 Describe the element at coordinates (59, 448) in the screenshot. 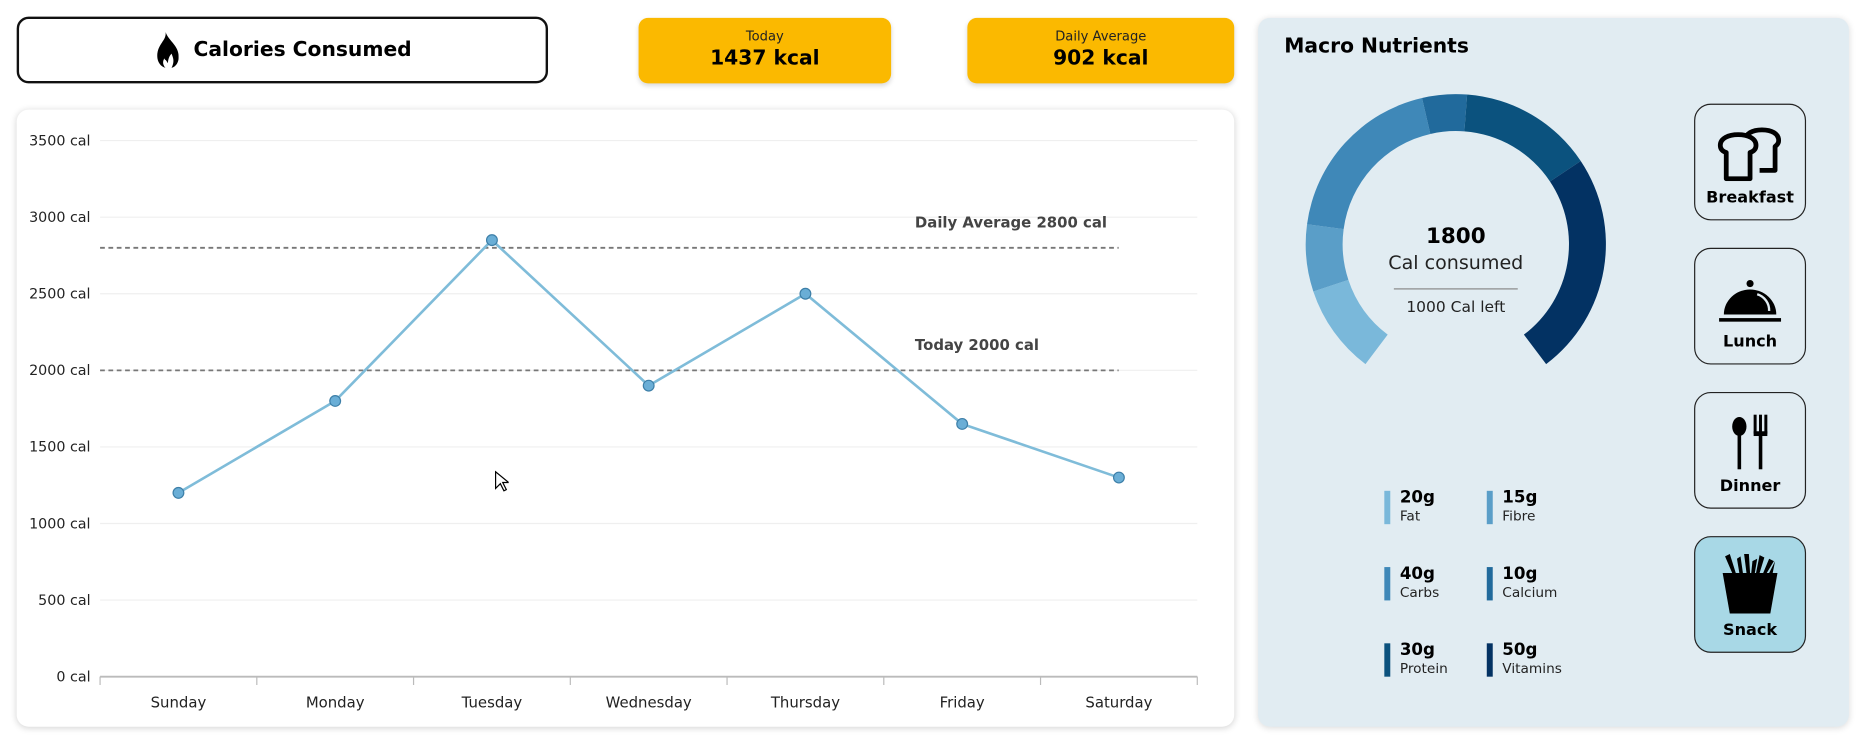

I see `y-tick-label: 1500 cal` at that location.